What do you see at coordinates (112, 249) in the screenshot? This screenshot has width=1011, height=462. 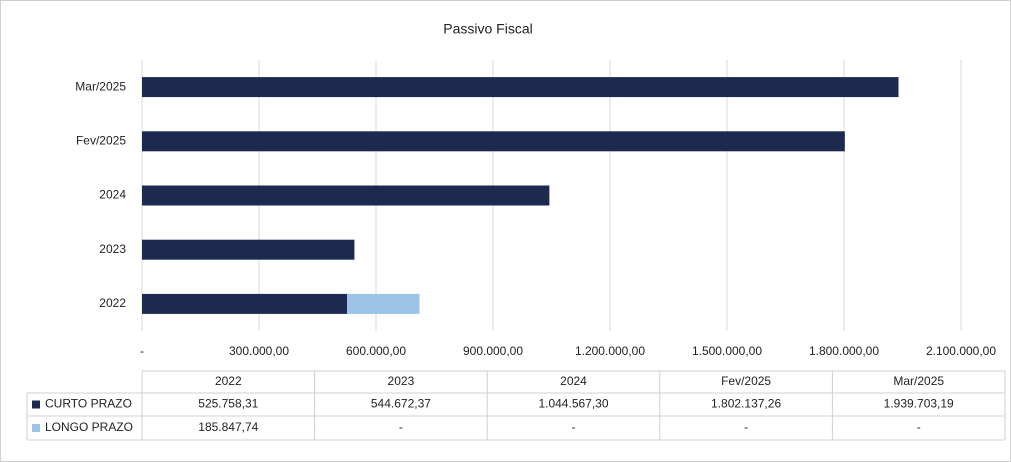 I see `y-tick-label: 2023` at bounding box center [112, 249].